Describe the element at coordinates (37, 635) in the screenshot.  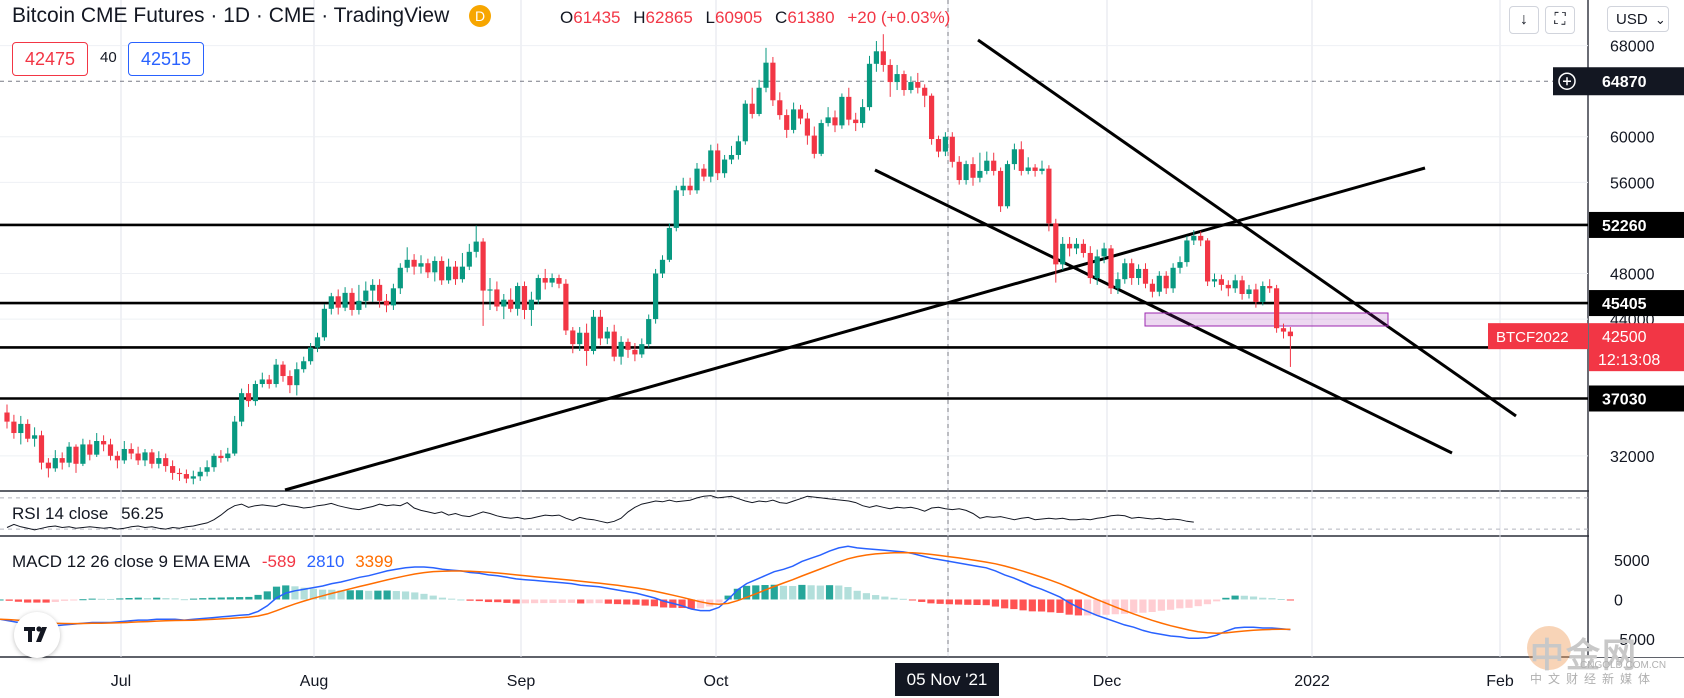
I see `tradingview-logo-icon` at that location.